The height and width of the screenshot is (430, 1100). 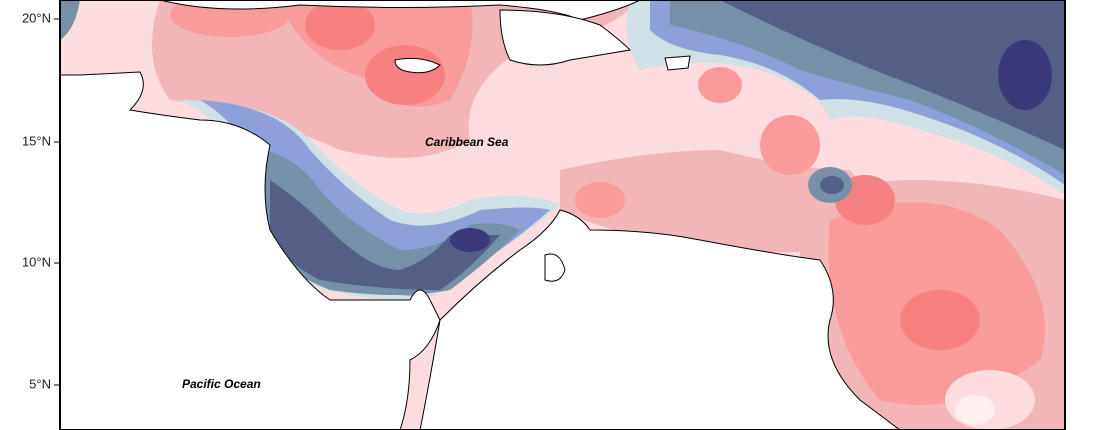 I want to click on ocean-label: Pacific Ocean, so click(x=221, y=384).